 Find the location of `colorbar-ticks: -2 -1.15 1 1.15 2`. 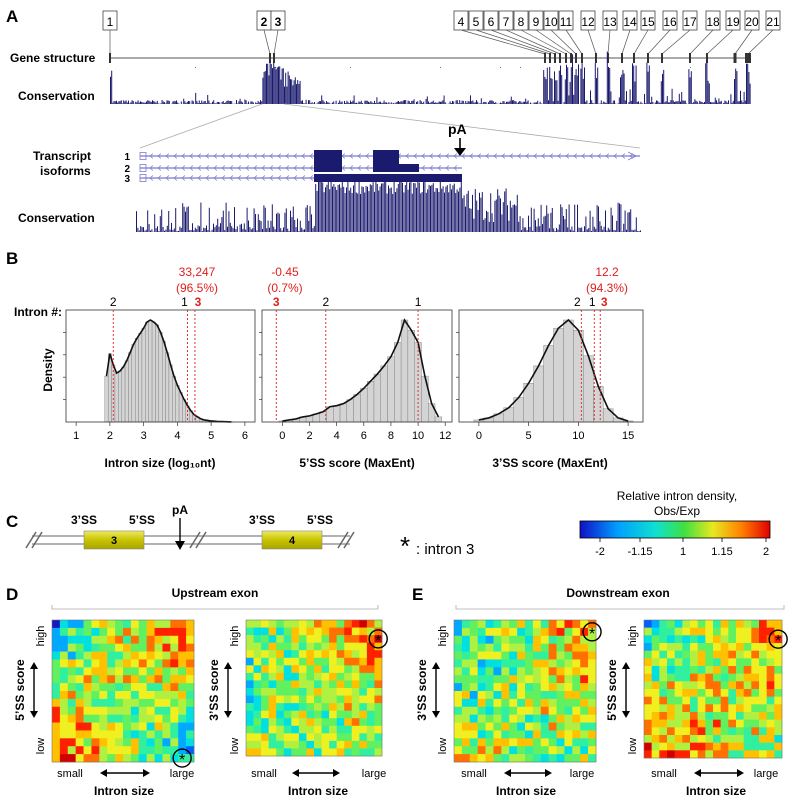

colorbar-ticks: -2 -1.15 1 1.15 2 is located at coordinates (682, 548).